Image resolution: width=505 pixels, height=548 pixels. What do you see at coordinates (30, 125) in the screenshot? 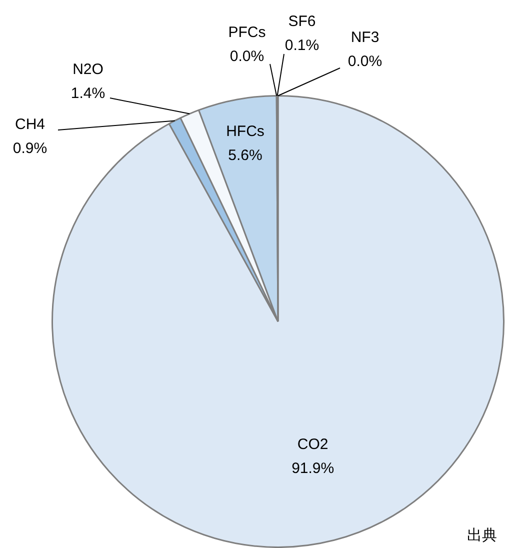
I see `slice-label: CH4` at bounding box center [30, 125].